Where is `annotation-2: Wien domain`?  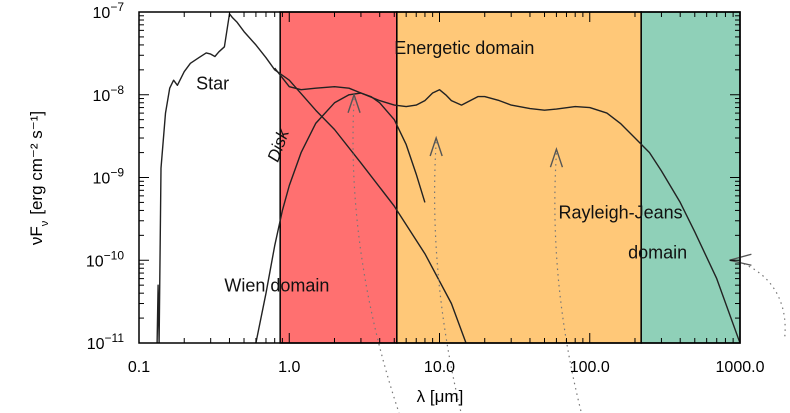
annotation-2: Wien domain is located at coordinates (276, 285).